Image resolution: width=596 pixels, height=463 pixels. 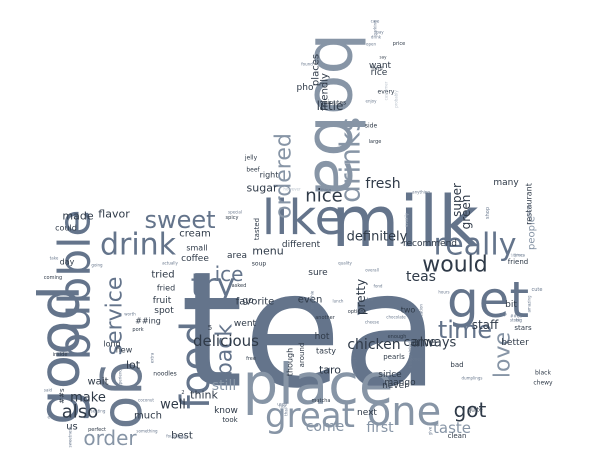 I want to click on word-chicken-29: chicken, so click(x=373, y=345).